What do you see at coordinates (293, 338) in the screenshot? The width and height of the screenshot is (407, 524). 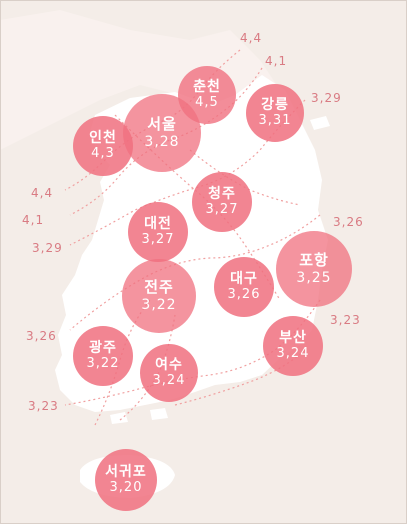 I see `city-name: 부산` at bounding box center [293, 338].